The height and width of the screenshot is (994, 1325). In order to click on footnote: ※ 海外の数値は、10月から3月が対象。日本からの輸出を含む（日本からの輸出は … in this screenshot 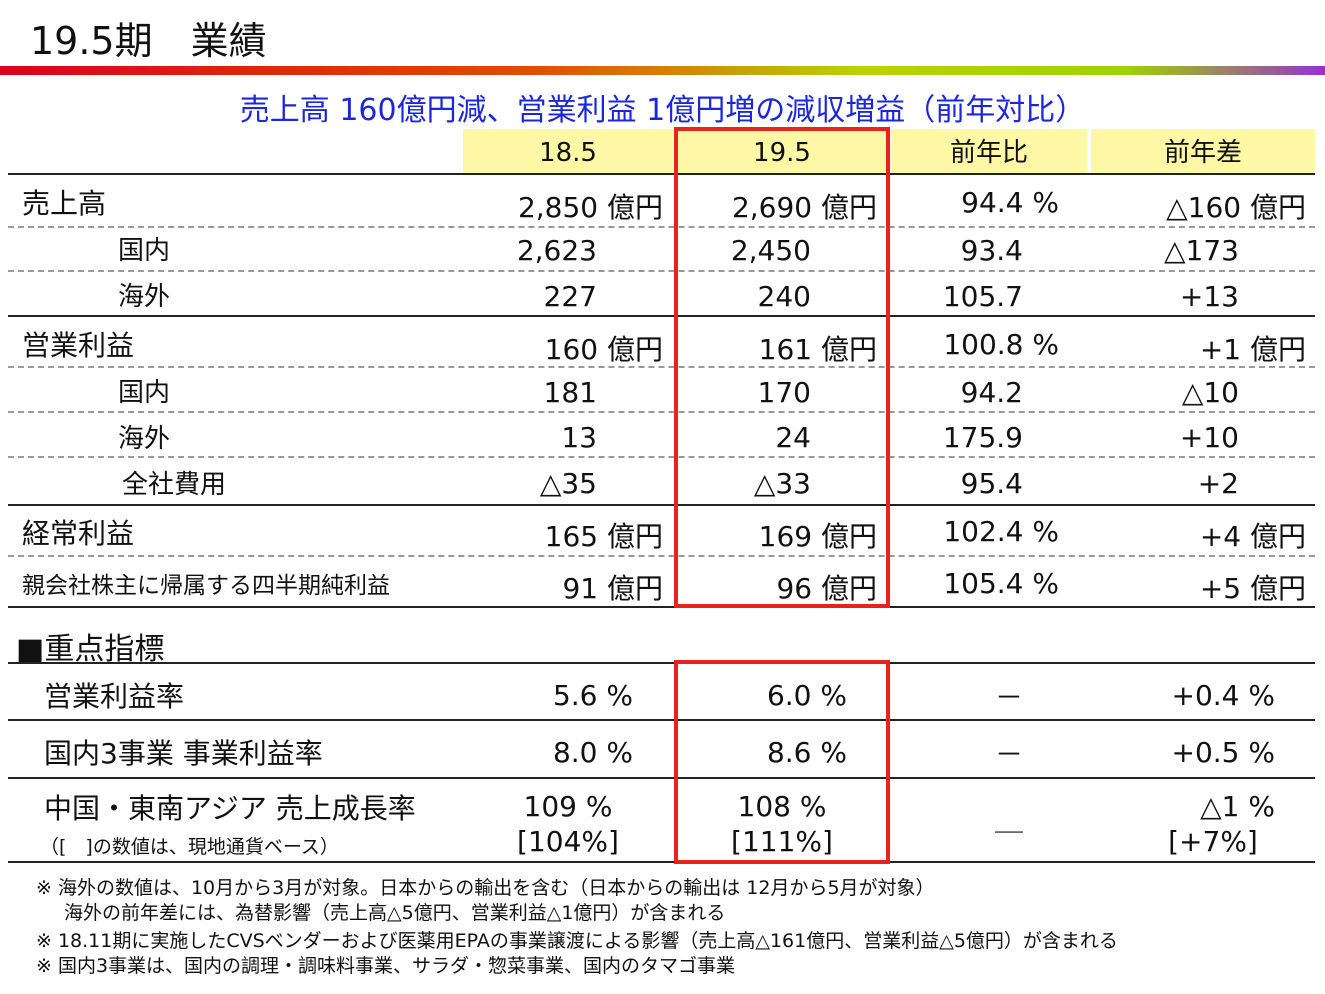, I will do `click(485, 888)`.